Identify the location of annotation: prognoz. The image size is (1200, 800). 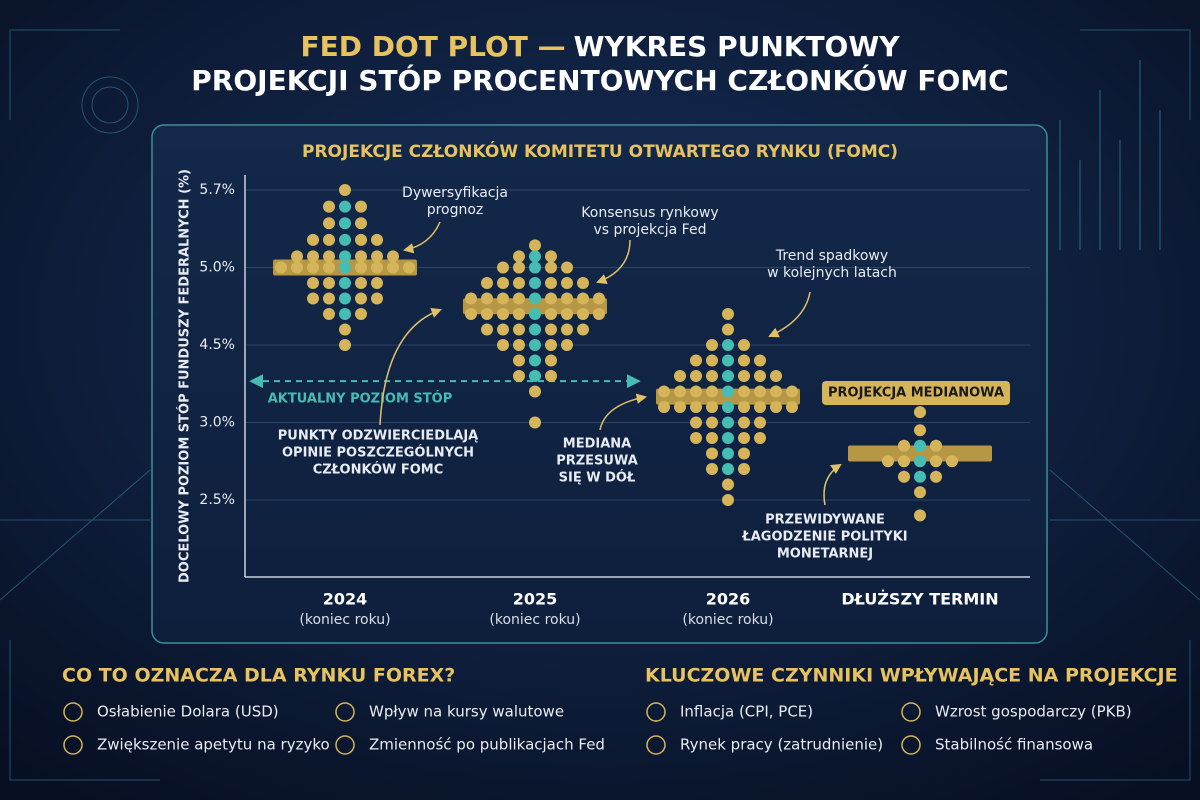
(455, 210).